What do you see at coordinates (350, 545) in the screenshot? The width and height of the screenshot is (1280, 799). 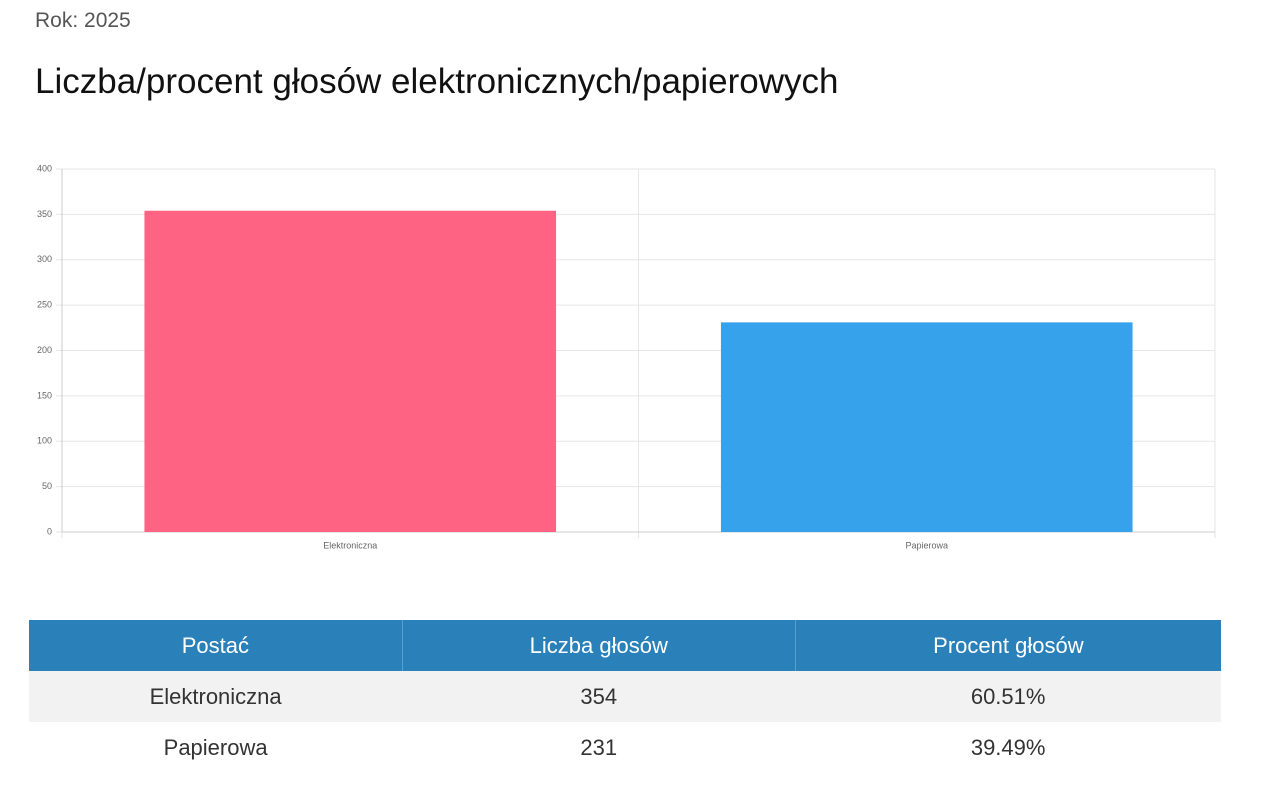 I see `x-tick-label: Elektroniczna` at bounding box center [350, 545].